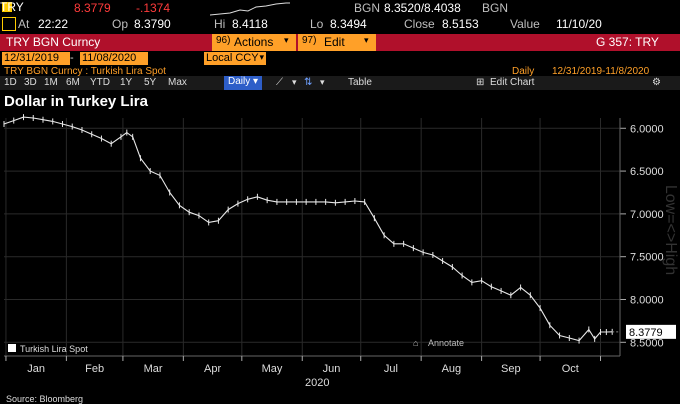 The width and height of the screenshot is (680, 404). Describe the element at coordinates (452, 369) in the screenshot. I see `x-tick-label: Aug` at that location.